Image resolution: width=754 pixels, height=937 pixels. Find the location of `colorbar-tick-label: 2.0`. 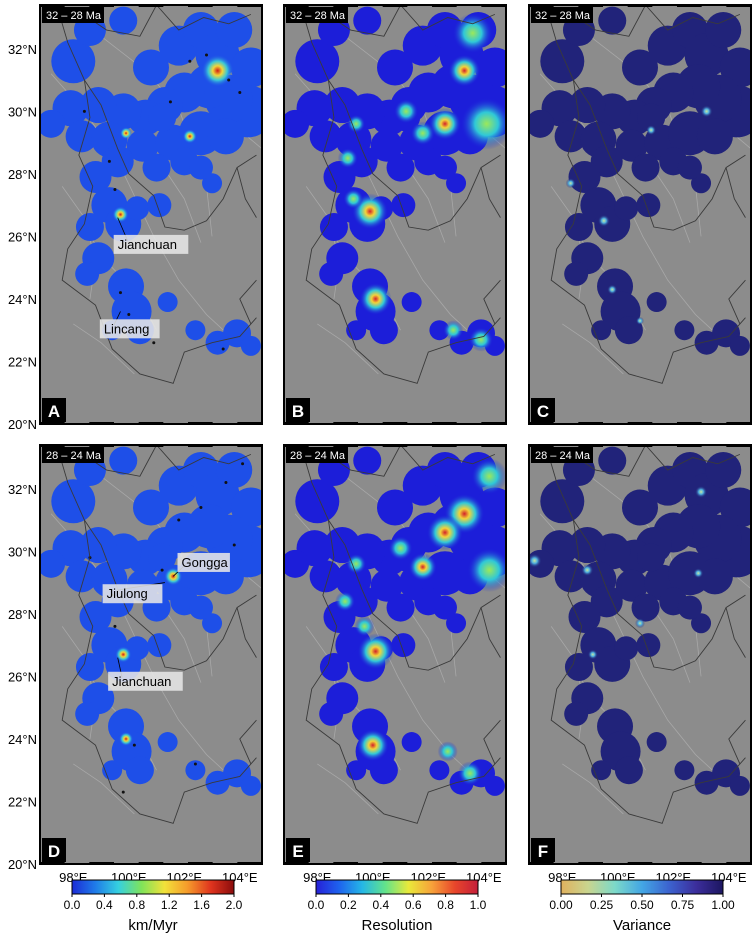

colorbar-tick-label: 2.0 is located at coordinates (234, 905).